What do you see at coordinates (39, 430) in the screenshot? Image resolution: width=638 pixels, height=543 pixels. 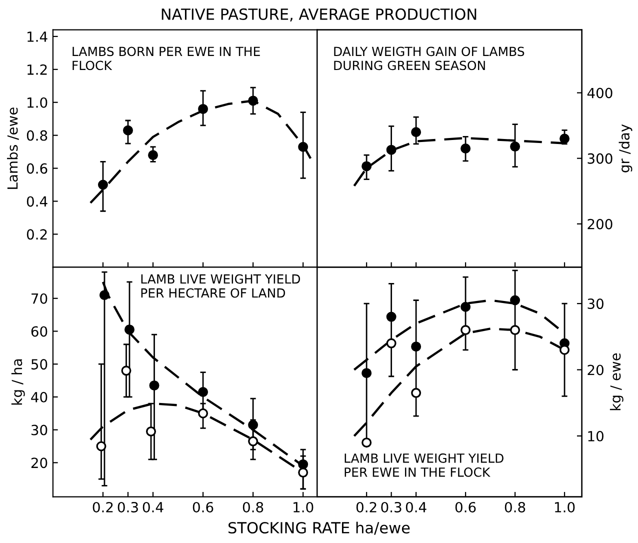 I see `y-tick-label: 30` at bounding box center [39, 430].